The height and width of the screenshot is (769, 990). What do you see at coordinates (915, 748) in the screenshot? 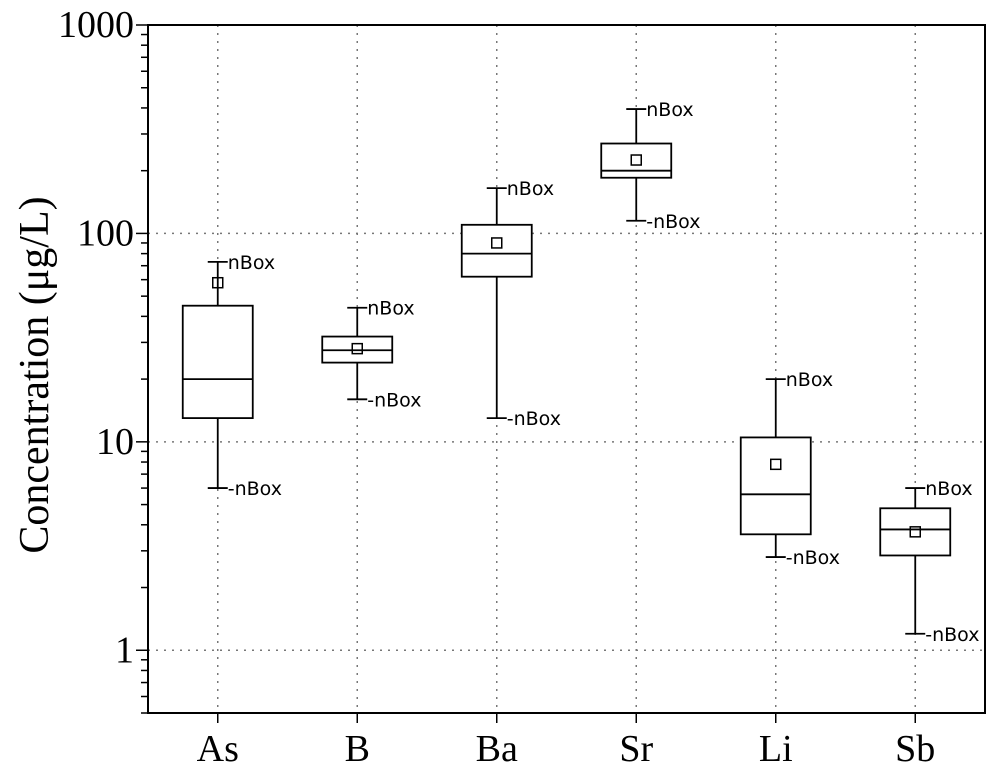
I see `x-tick-label-sb: Sb` at bounding box center [915, 748].